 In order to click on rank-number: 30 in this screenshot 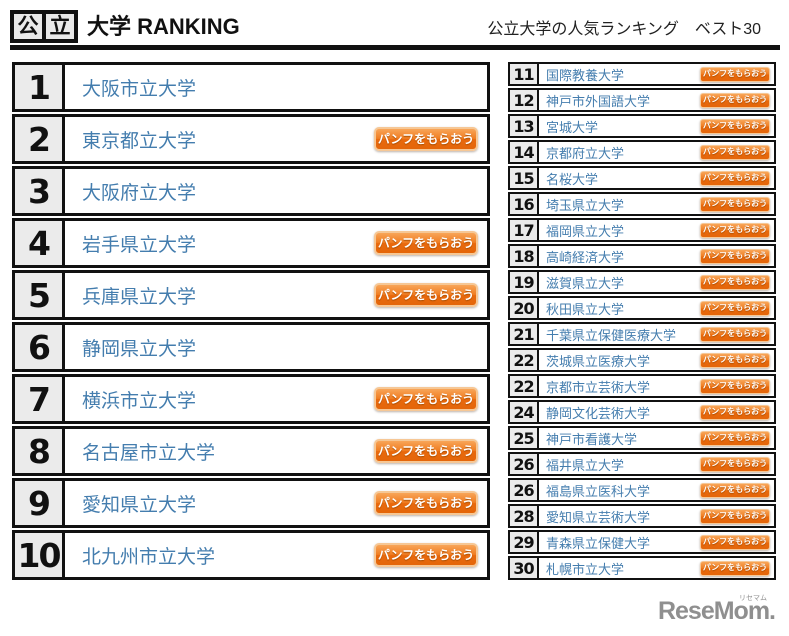, I will do `click(524, 568)`.